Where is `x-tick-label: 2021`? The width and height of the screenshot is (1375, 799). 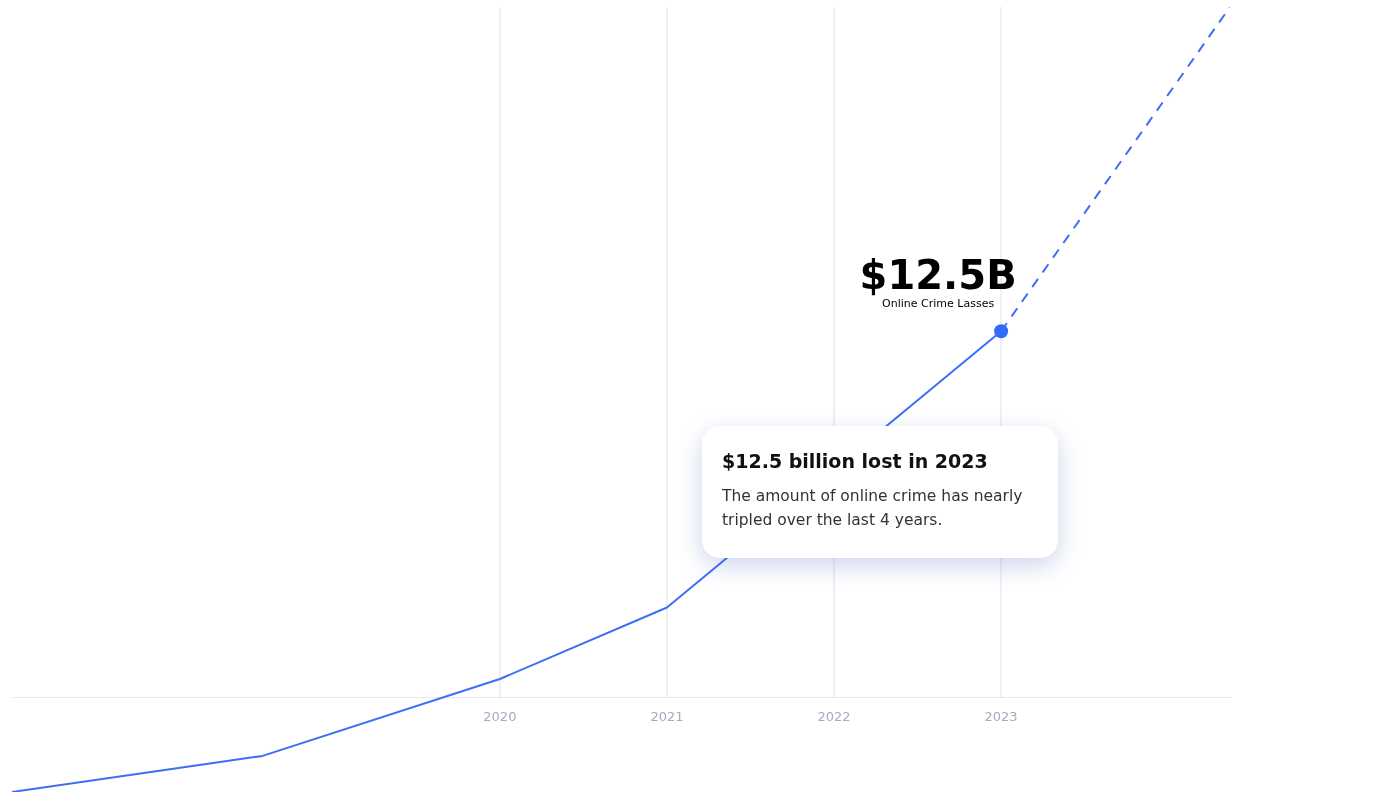
x-tick-label: 2021 is located at coordinates (667, 716).